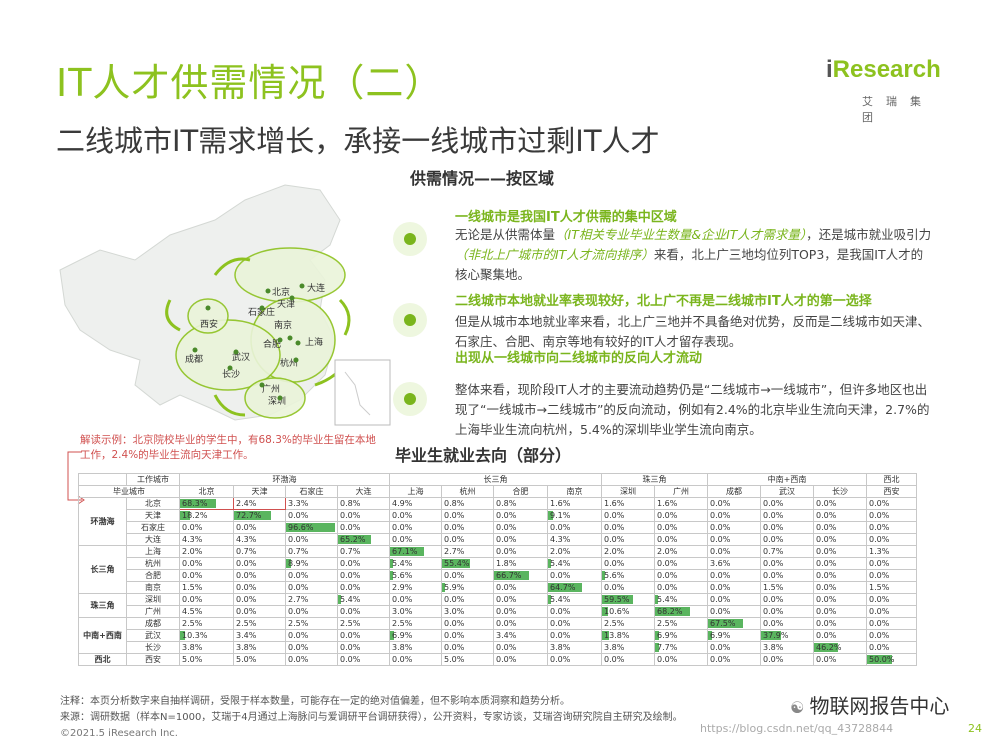 The image size is (1000, 750). What do you see at coordinates (829, 647) in the screenshot?
I see `cell-value: 46.2%` at bounding box center [829, 647].